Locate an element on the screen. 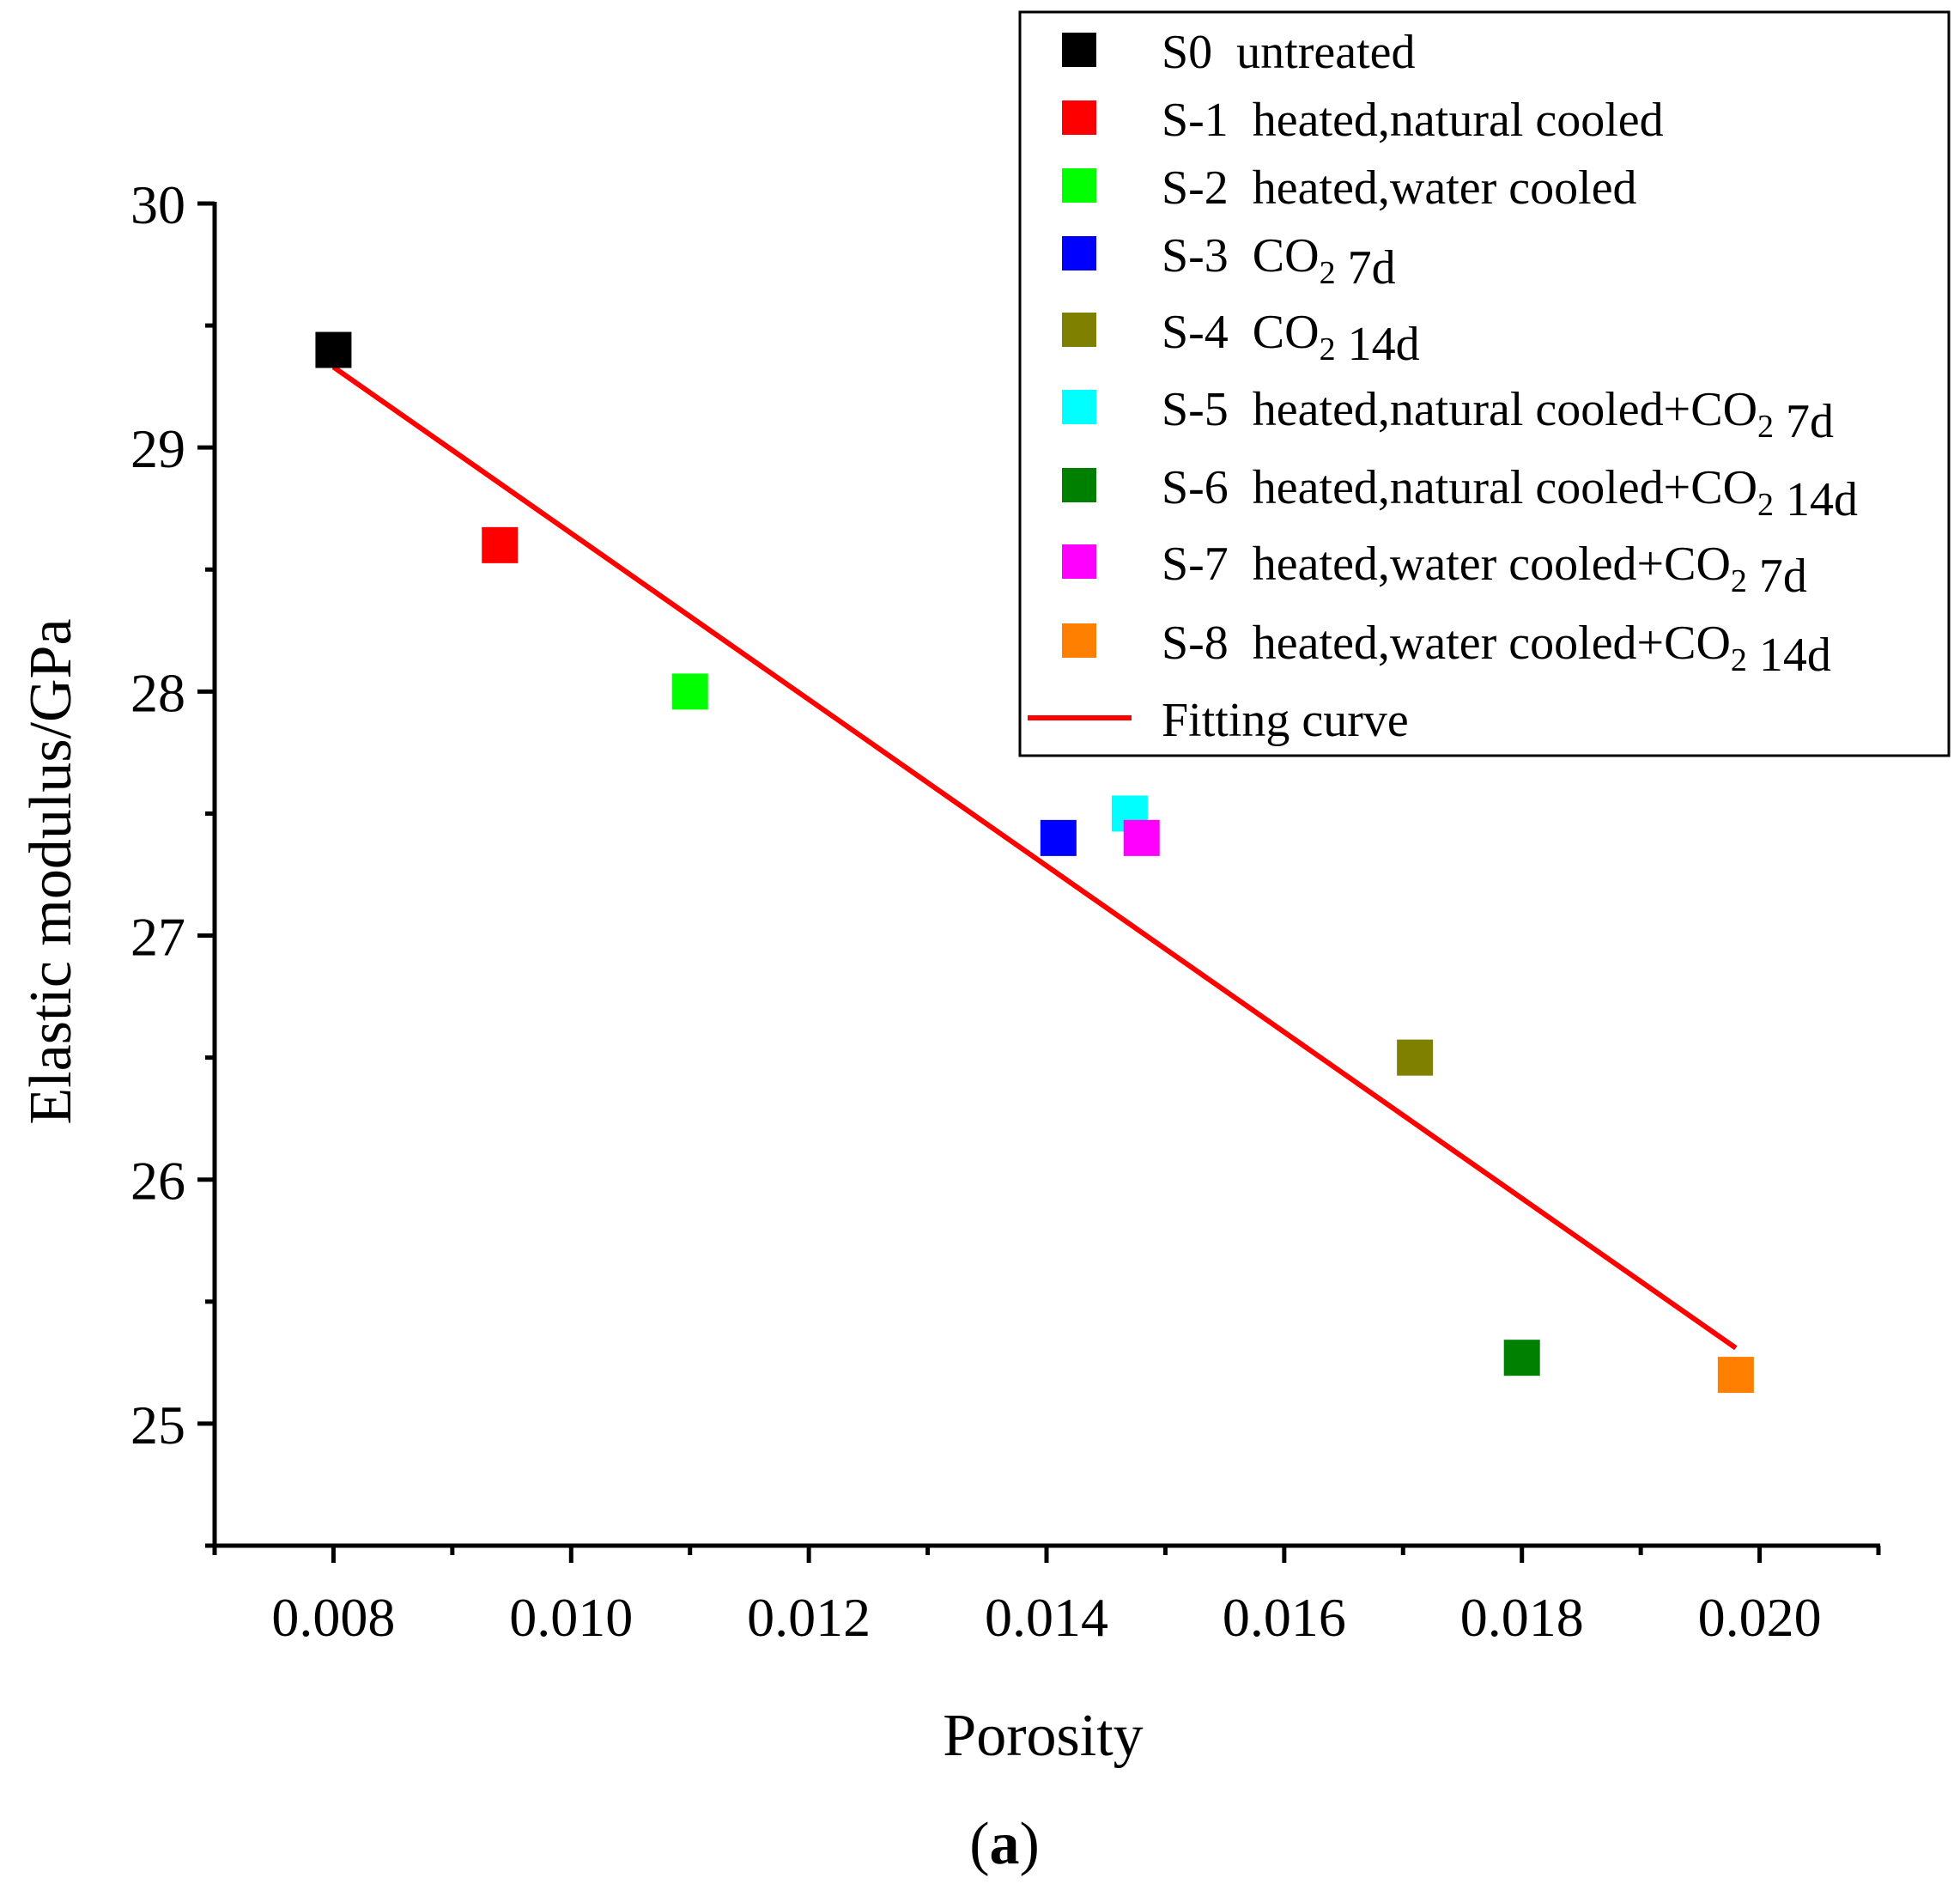  y-tick-label: 30 is located at coordinates (157, 204).